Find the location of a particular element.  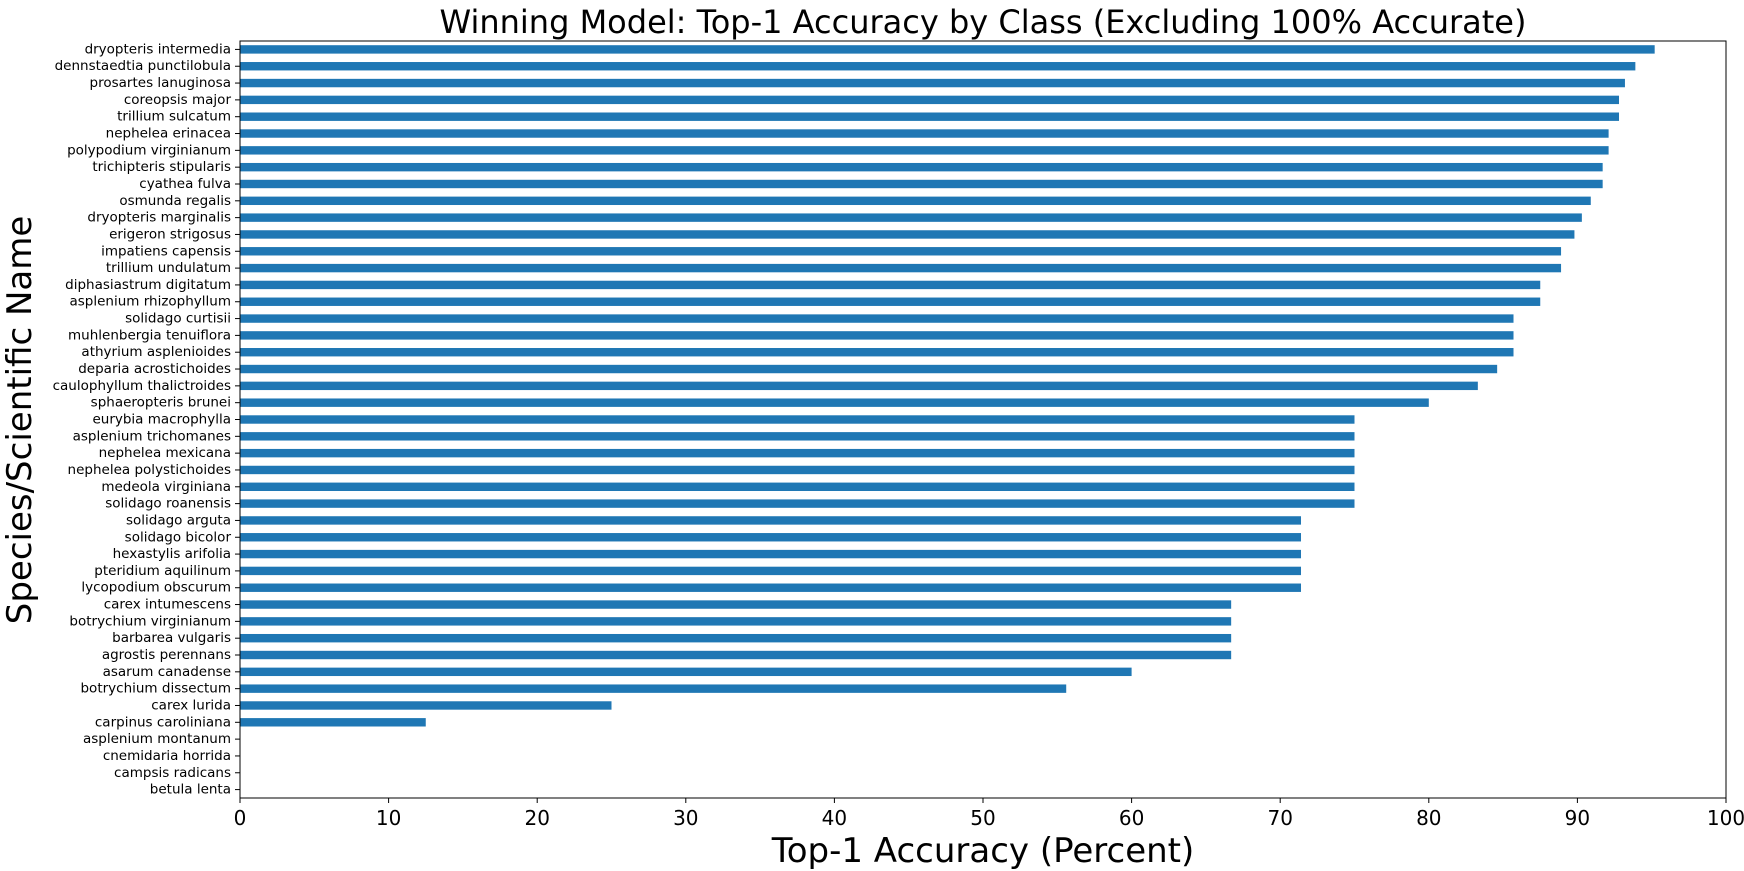

x-tick-label: 30 is located at coordinates (685, 818).